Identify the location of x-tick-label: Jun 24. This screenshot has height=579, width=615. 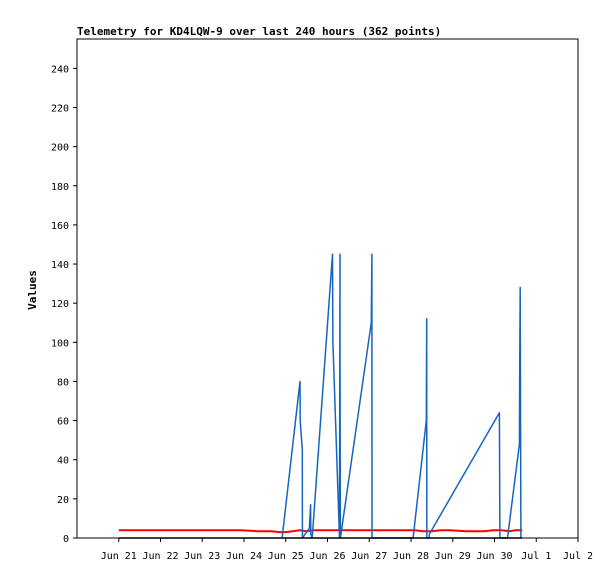
(244, 556).